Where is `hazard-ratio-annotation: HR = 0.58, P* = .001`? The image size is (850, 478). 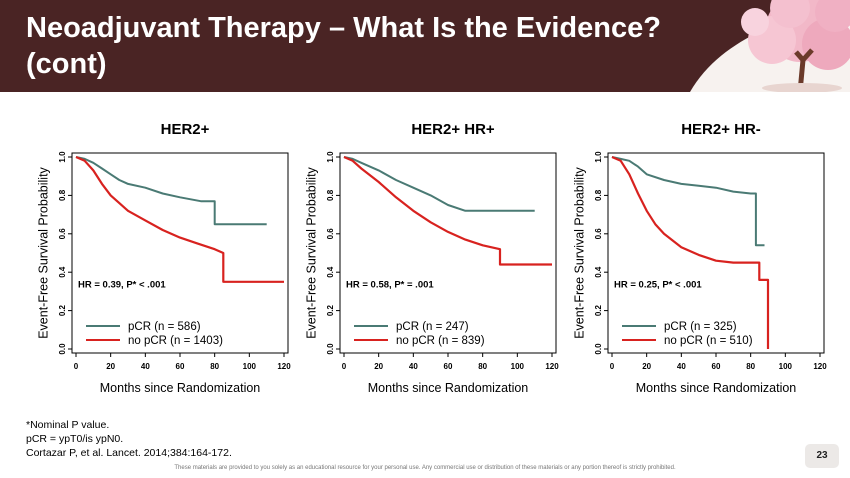
hazard-ratio-annotation: HR = 0.58, P* = .001 is located at coordinates (390, 285).